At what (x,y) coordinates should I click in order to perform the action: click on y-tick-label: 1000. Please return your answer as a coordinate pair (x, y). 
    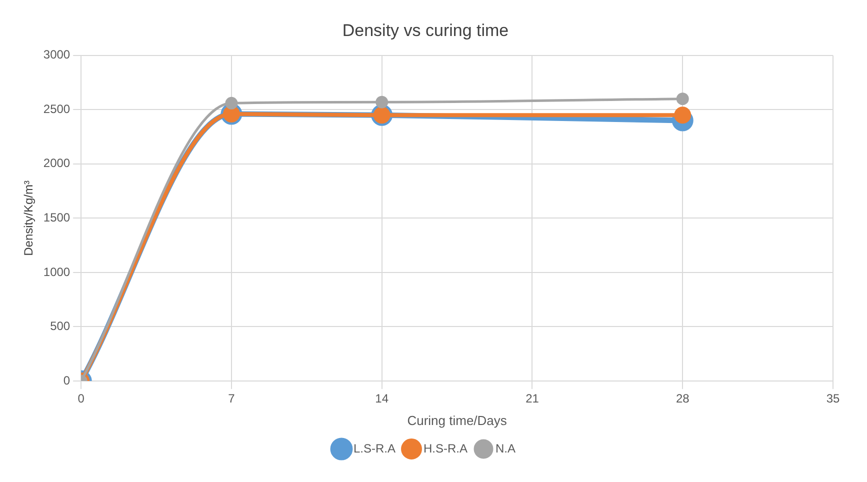
    Looking at the image, I should click on (56, 271).